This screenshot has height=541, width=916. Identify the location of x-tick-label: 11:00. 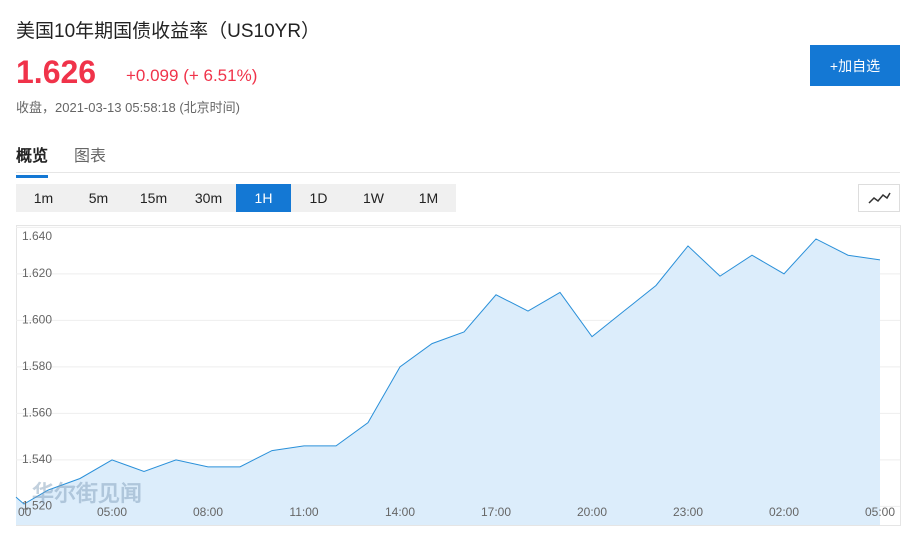
(303, 512).